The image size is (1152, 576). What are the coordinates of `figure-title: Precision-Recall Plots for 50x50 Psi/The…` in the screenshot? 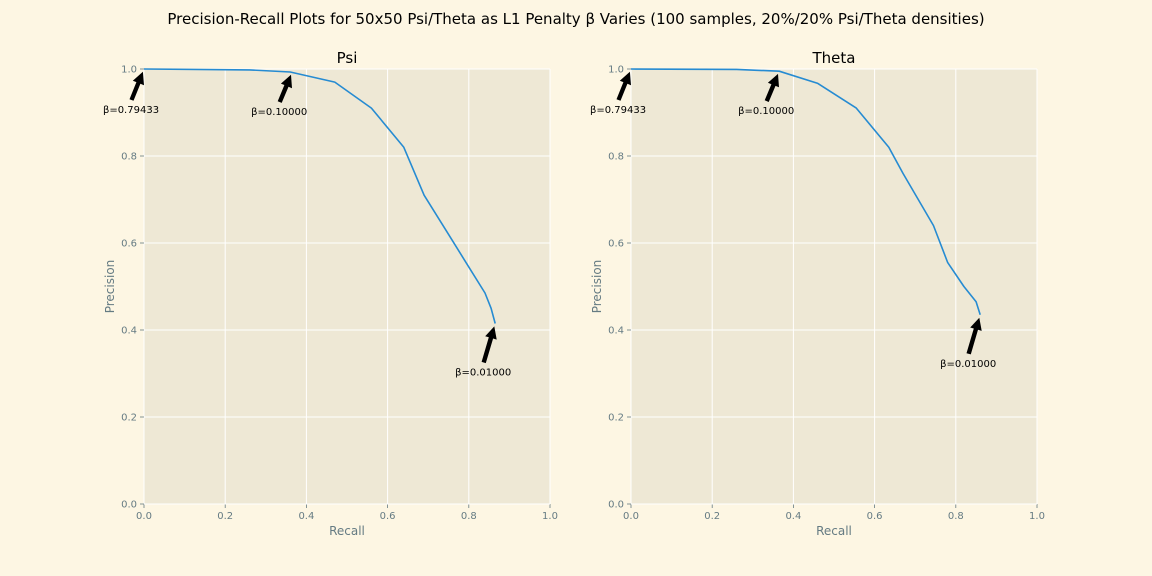 It's located at (575, 19).